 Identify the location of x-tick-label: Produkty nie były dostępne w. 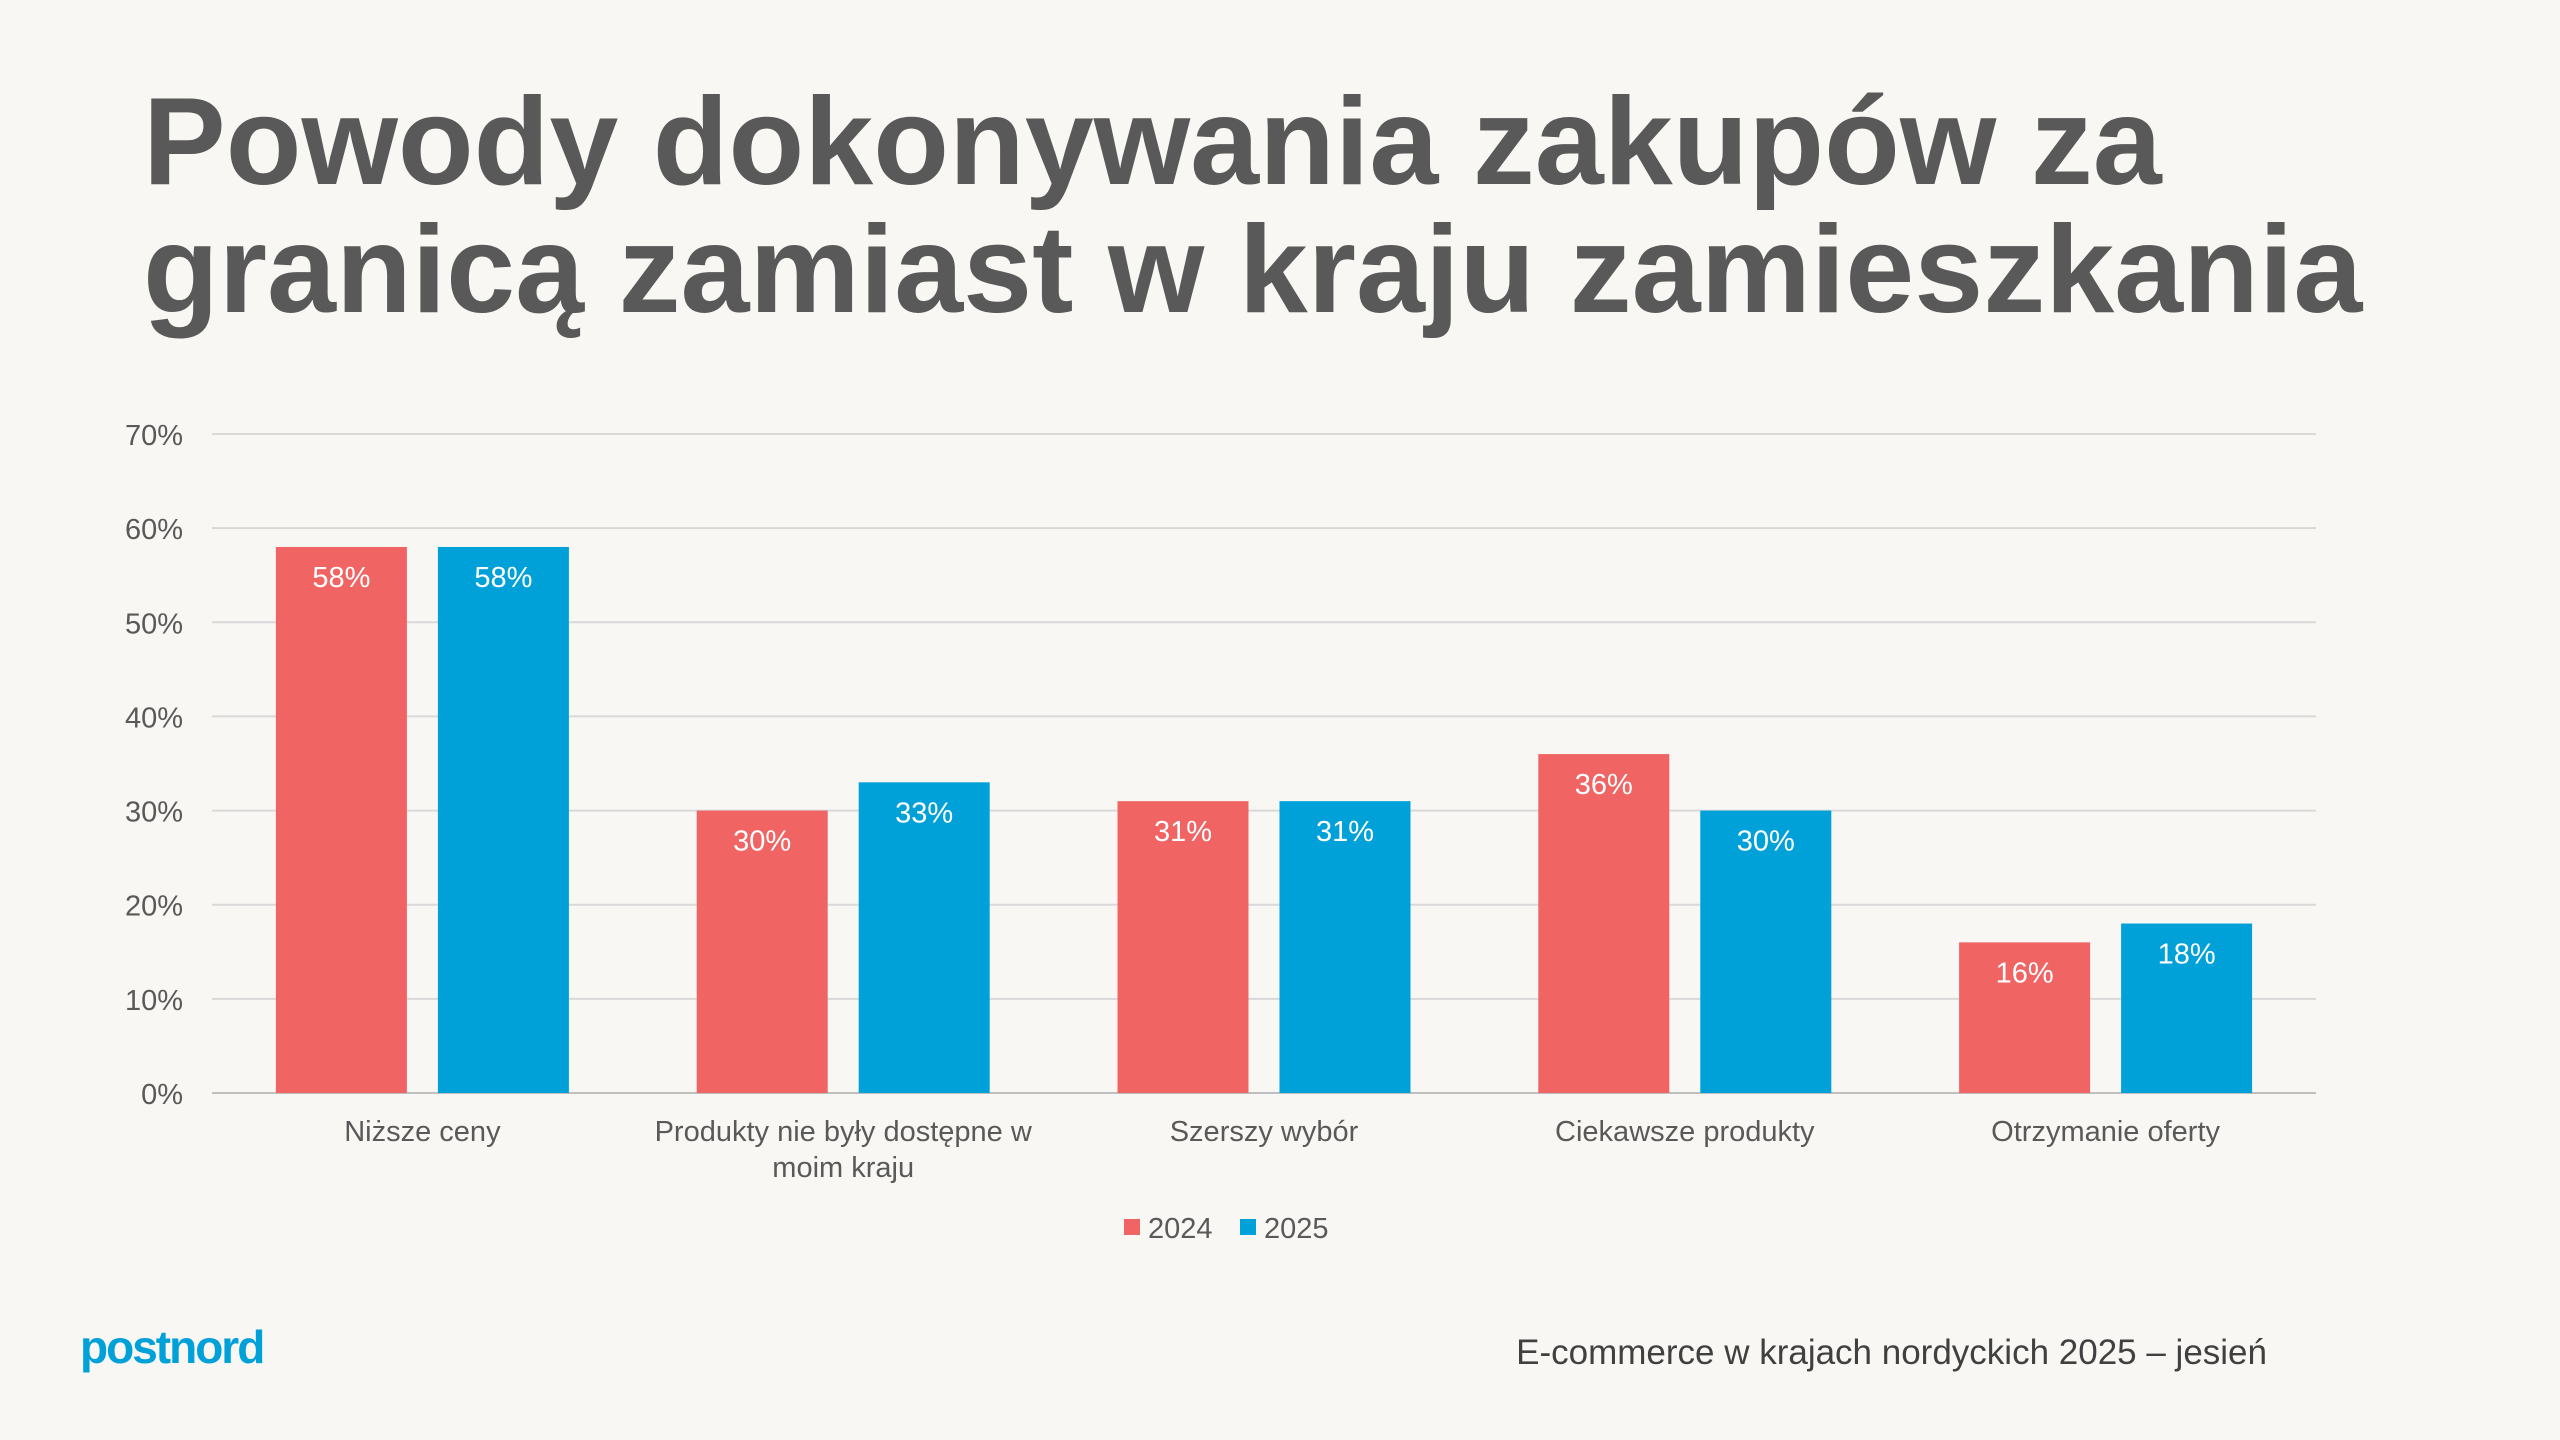
(844, 1132).